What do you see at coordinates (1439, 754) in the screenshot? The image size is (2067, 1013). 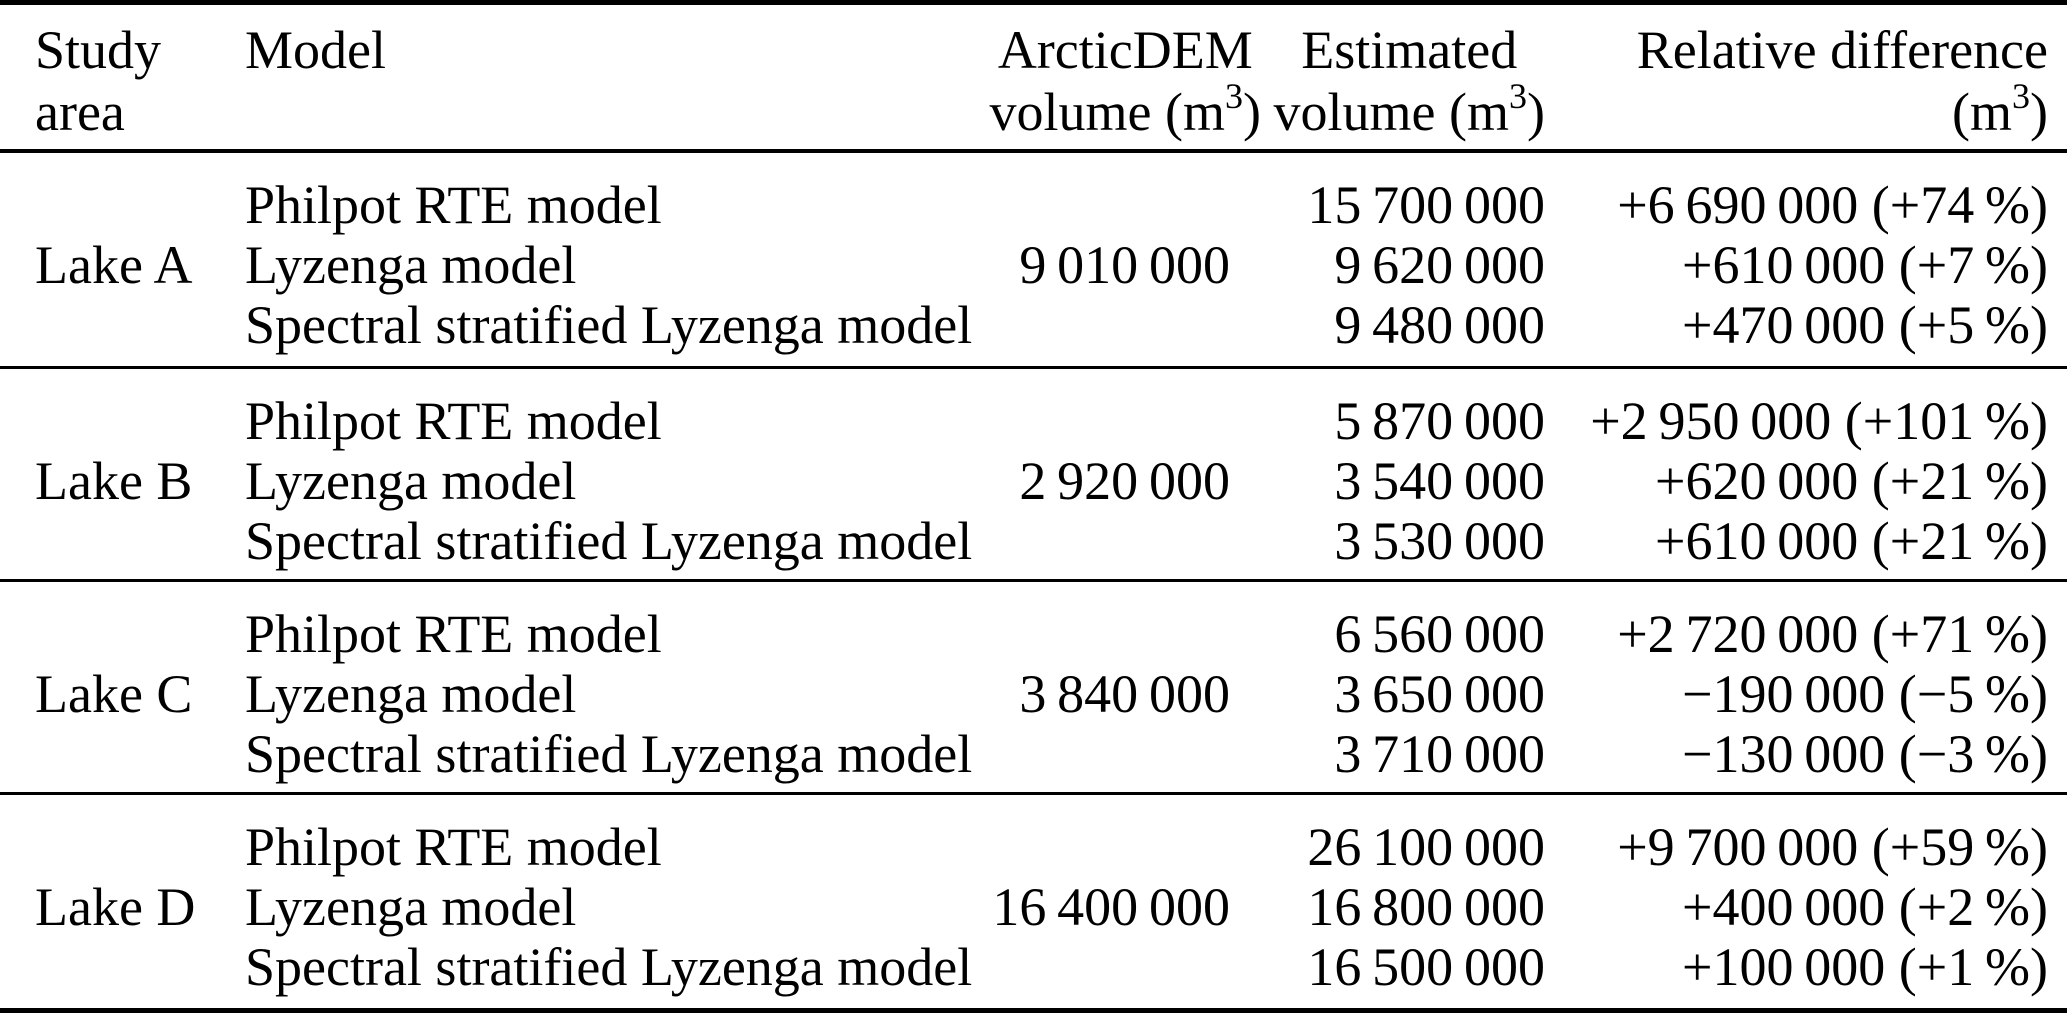 I see `estimated-volume-value: 3 710 000` at bounding box center [1439, 754].